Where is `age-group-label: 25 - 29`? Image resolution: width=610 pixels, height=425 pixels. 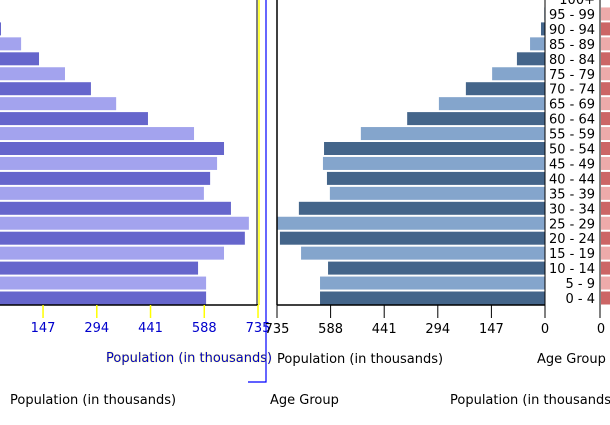 age-group-label: 25 - 29 is located at coordinates (572, 224).